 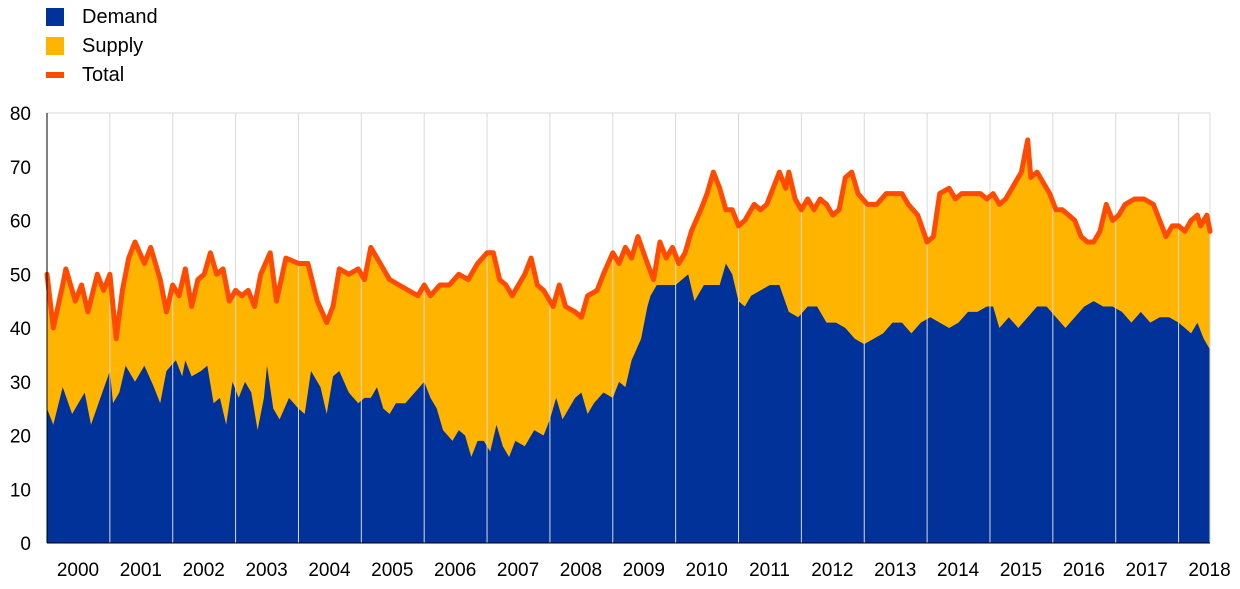 I want to click on x-tick-label: 2000, so click(x=78, y=570).